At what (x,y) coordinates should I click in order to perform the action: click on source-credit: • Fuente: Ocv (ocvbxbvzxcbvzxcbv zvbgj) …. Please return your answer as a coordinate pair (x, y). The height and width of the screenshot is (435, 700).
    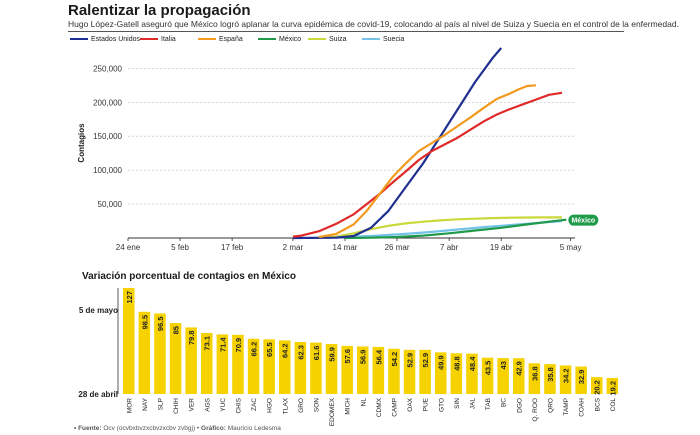
    Looking at the image, I should click on (177, 428).